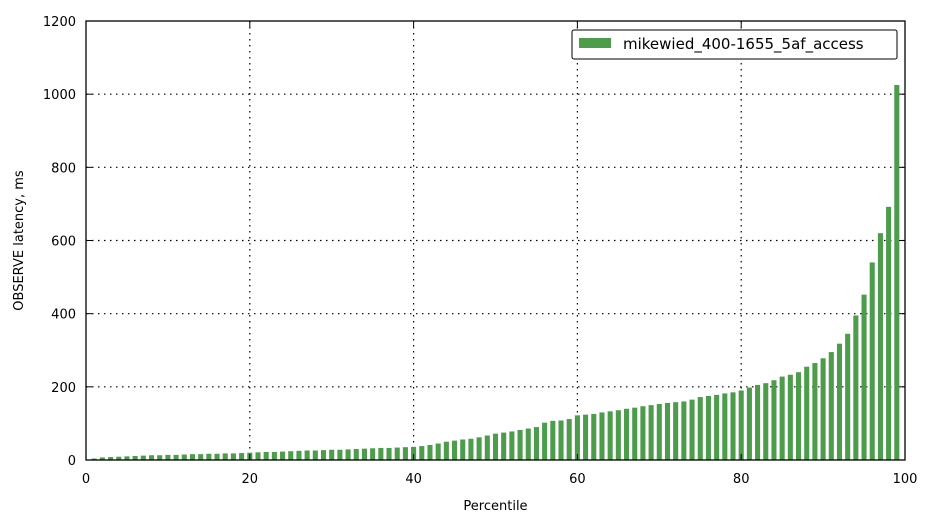 Image resolution: width=932 pixels, height=525 pixels. What do you see at coordinates (19, 240) in the screenshot?
I see `y-axis-title: OBSERVE latency, ms` at bounding box center [19, 240].